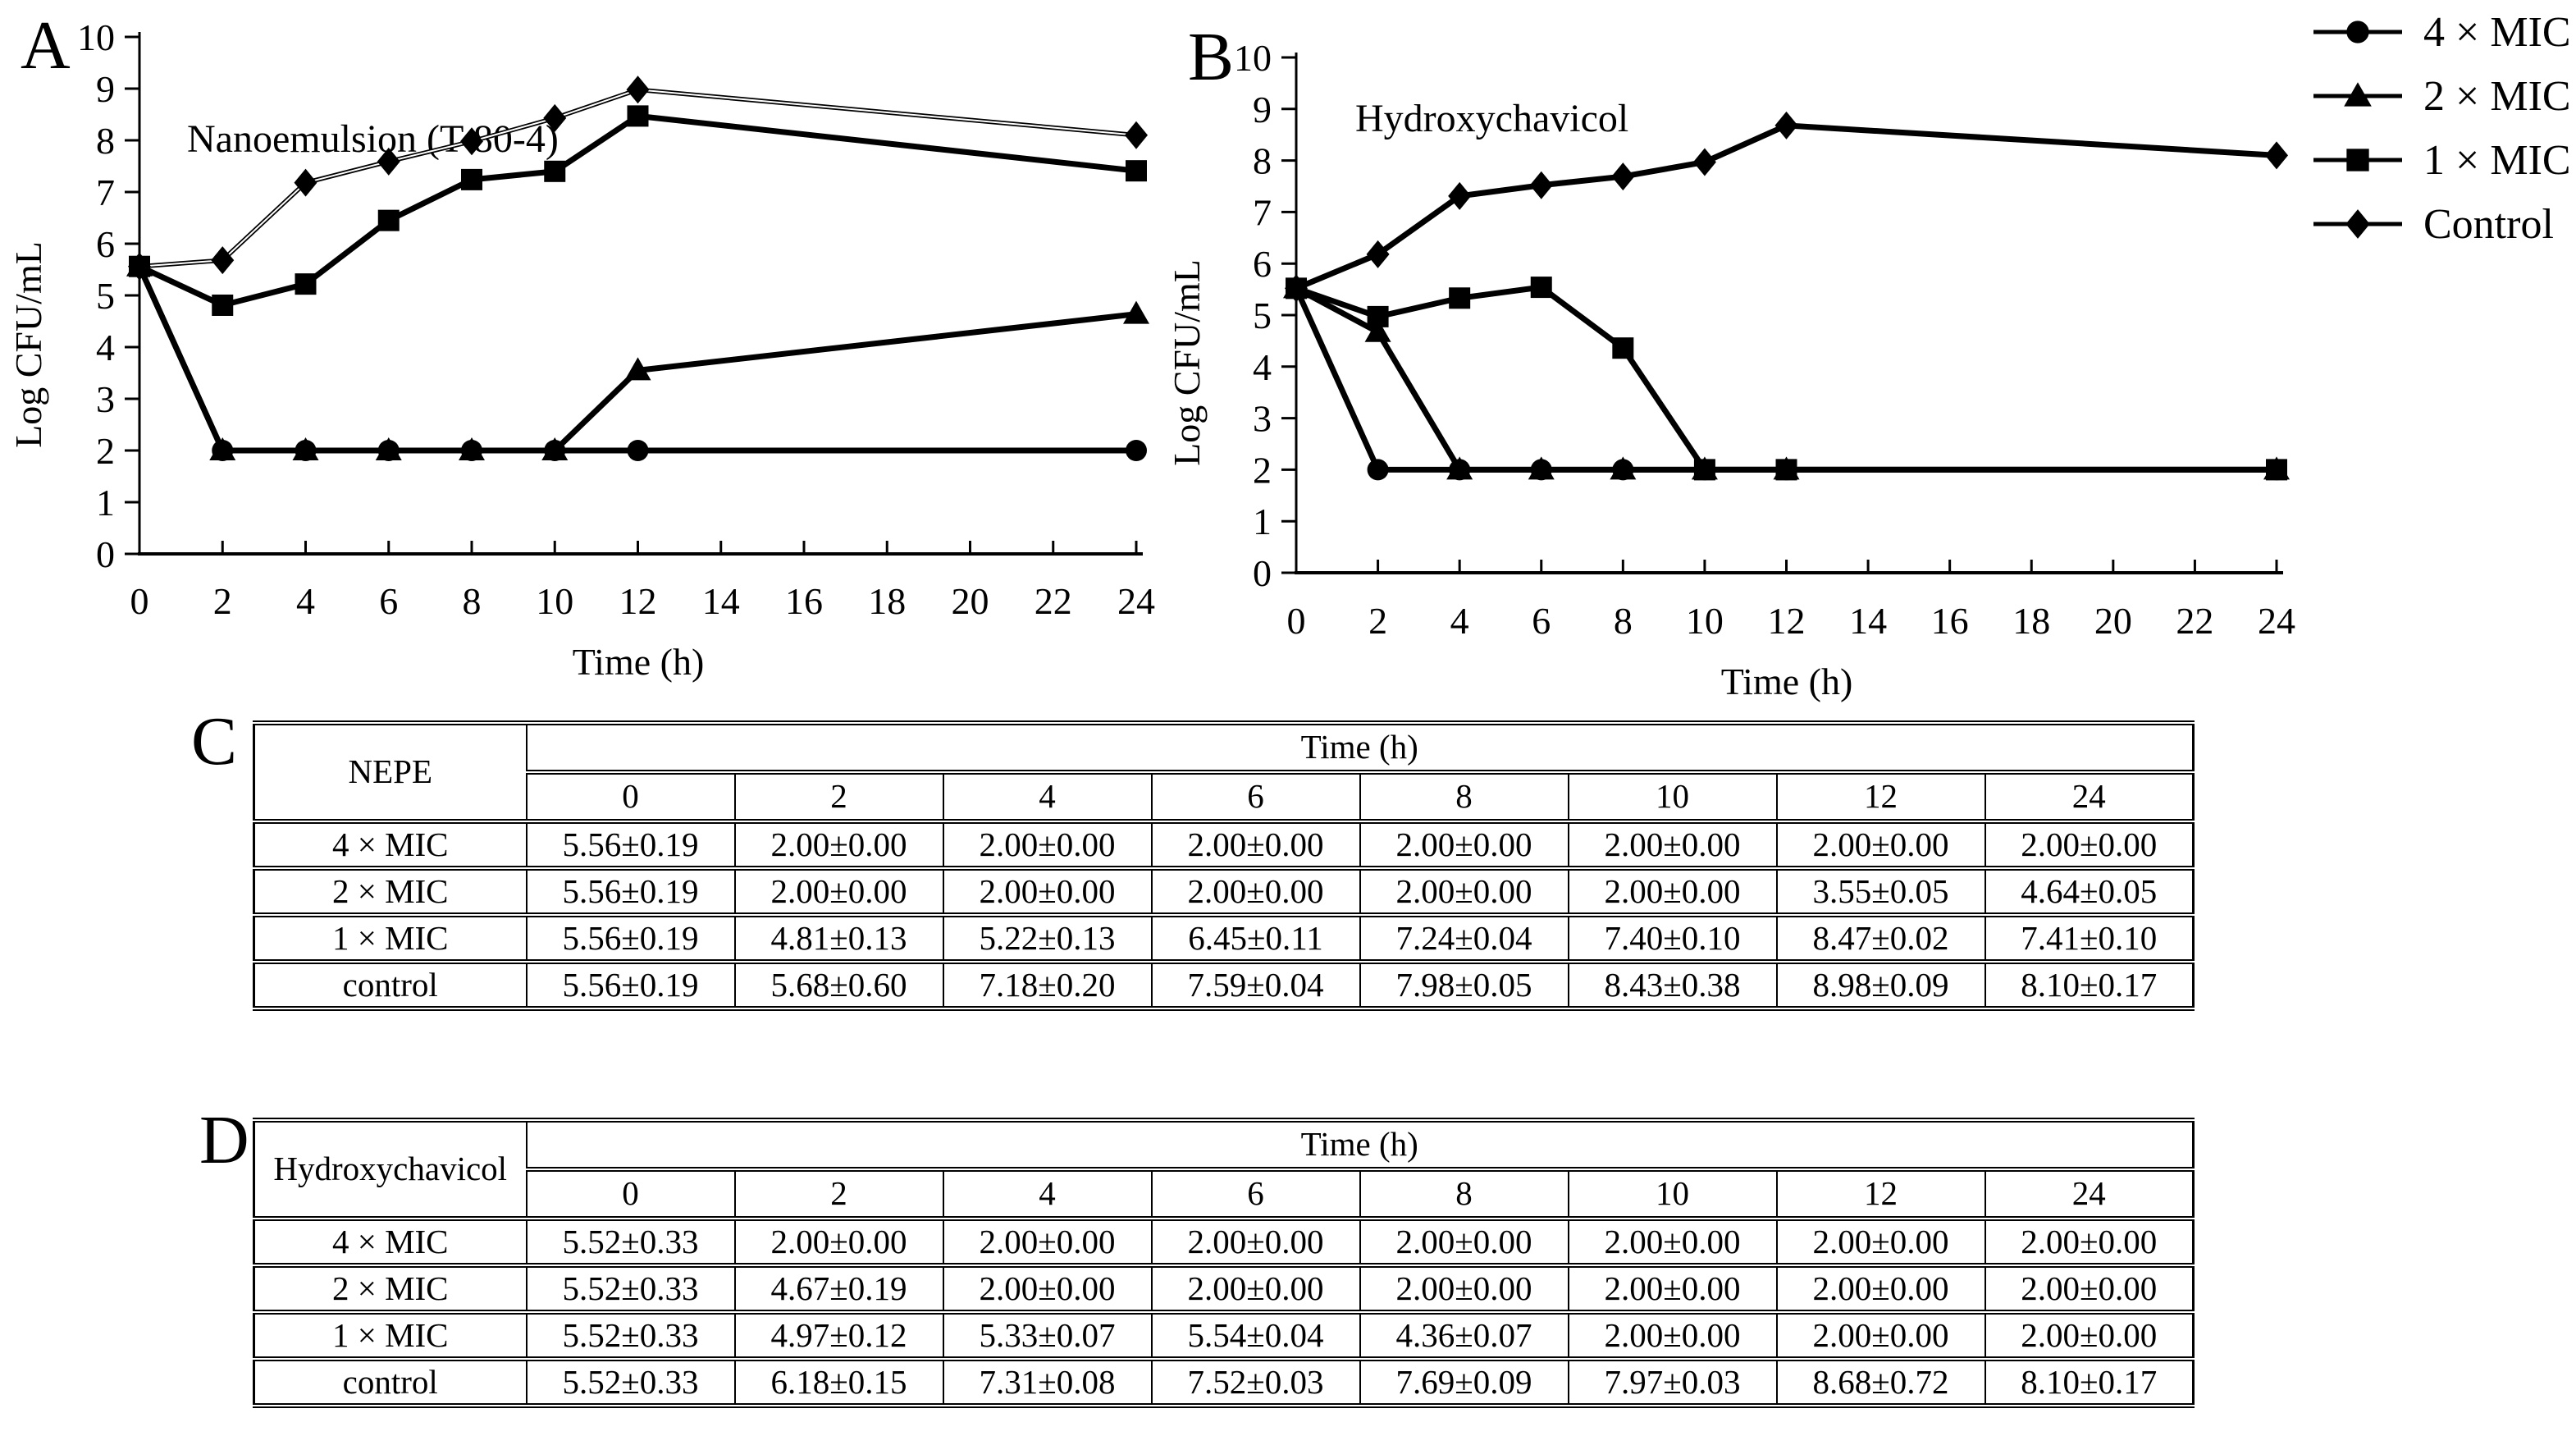 The width and height of the screenshot is (2576, 1436). What do you see at coordinates (306, 601) in the screenshot?
I see `x-tick-label: 4` at bounding box center [306, 601].